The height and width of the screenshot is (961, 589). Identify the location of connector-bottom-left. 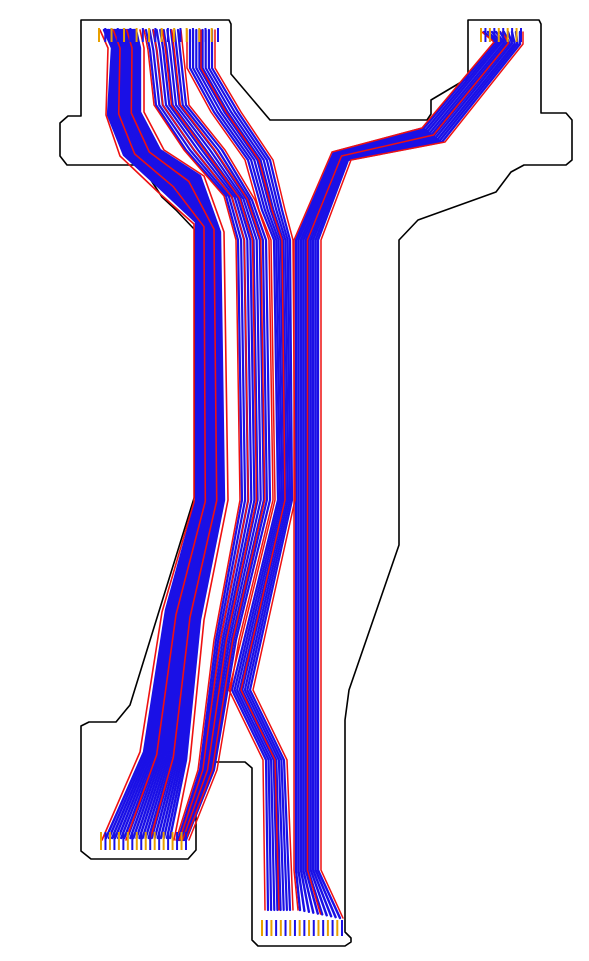
(143, 841).